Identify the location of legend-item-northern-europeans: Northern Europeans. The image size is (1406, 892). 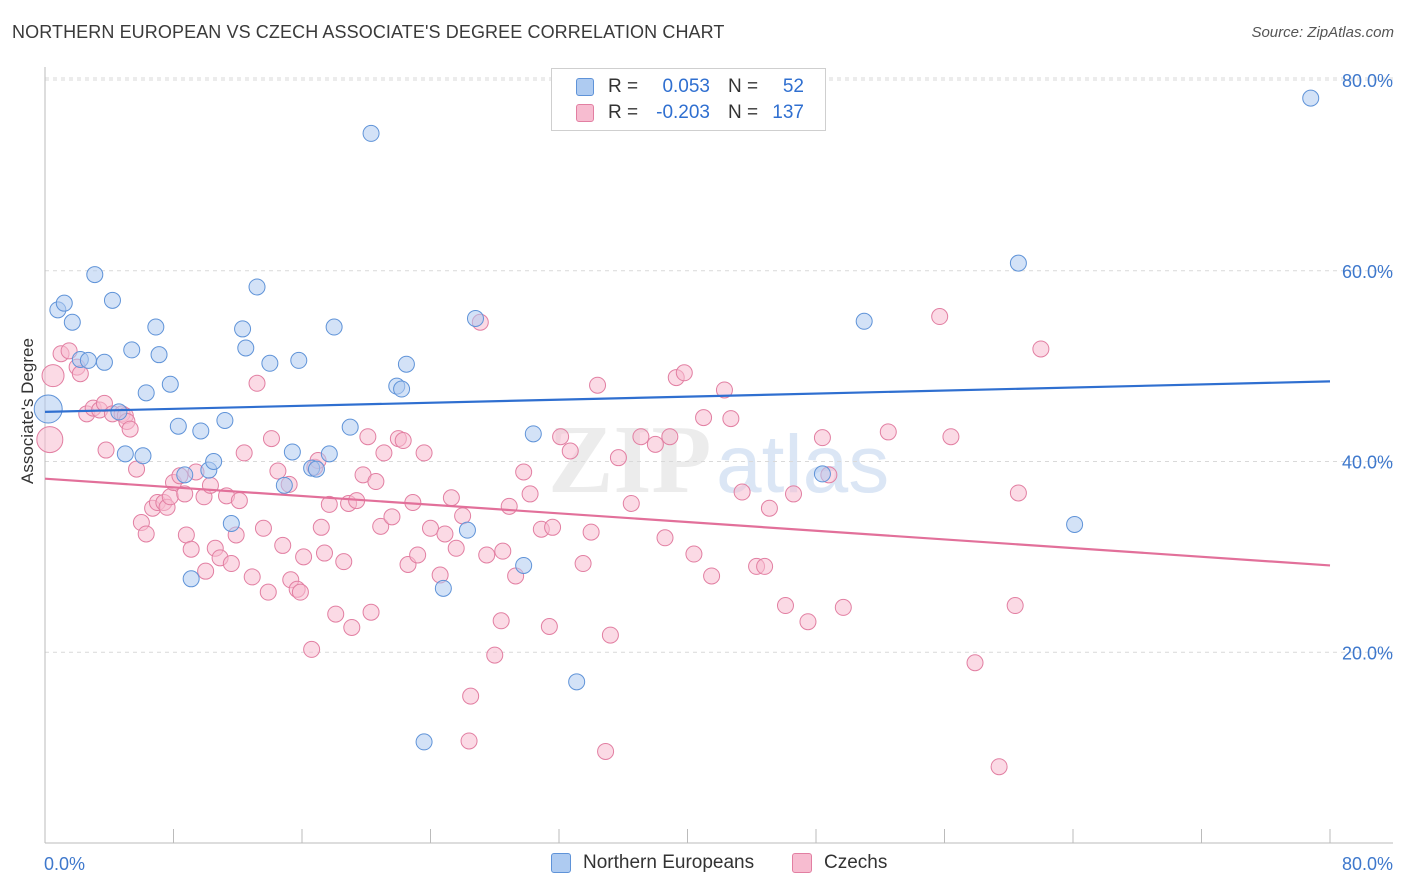
(652, 863).